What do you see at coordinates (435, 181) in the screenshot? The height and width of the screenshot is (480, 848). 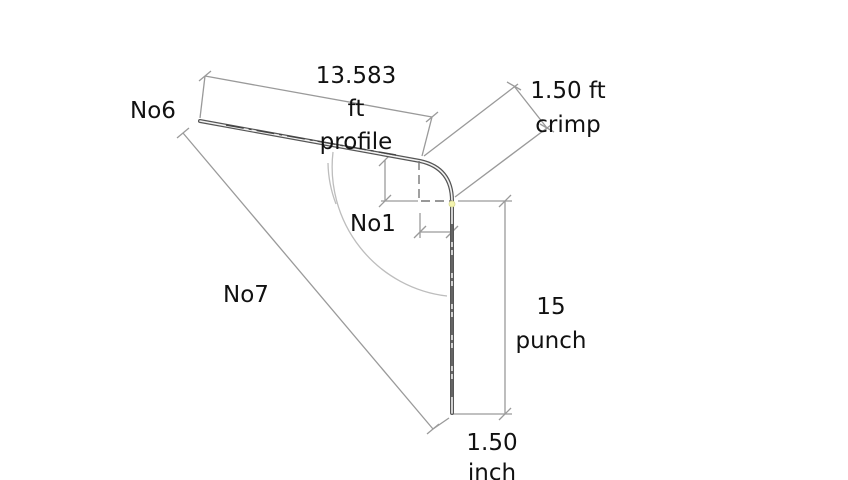 I see `bend-construction-lines` at bounding box center [435, 181].